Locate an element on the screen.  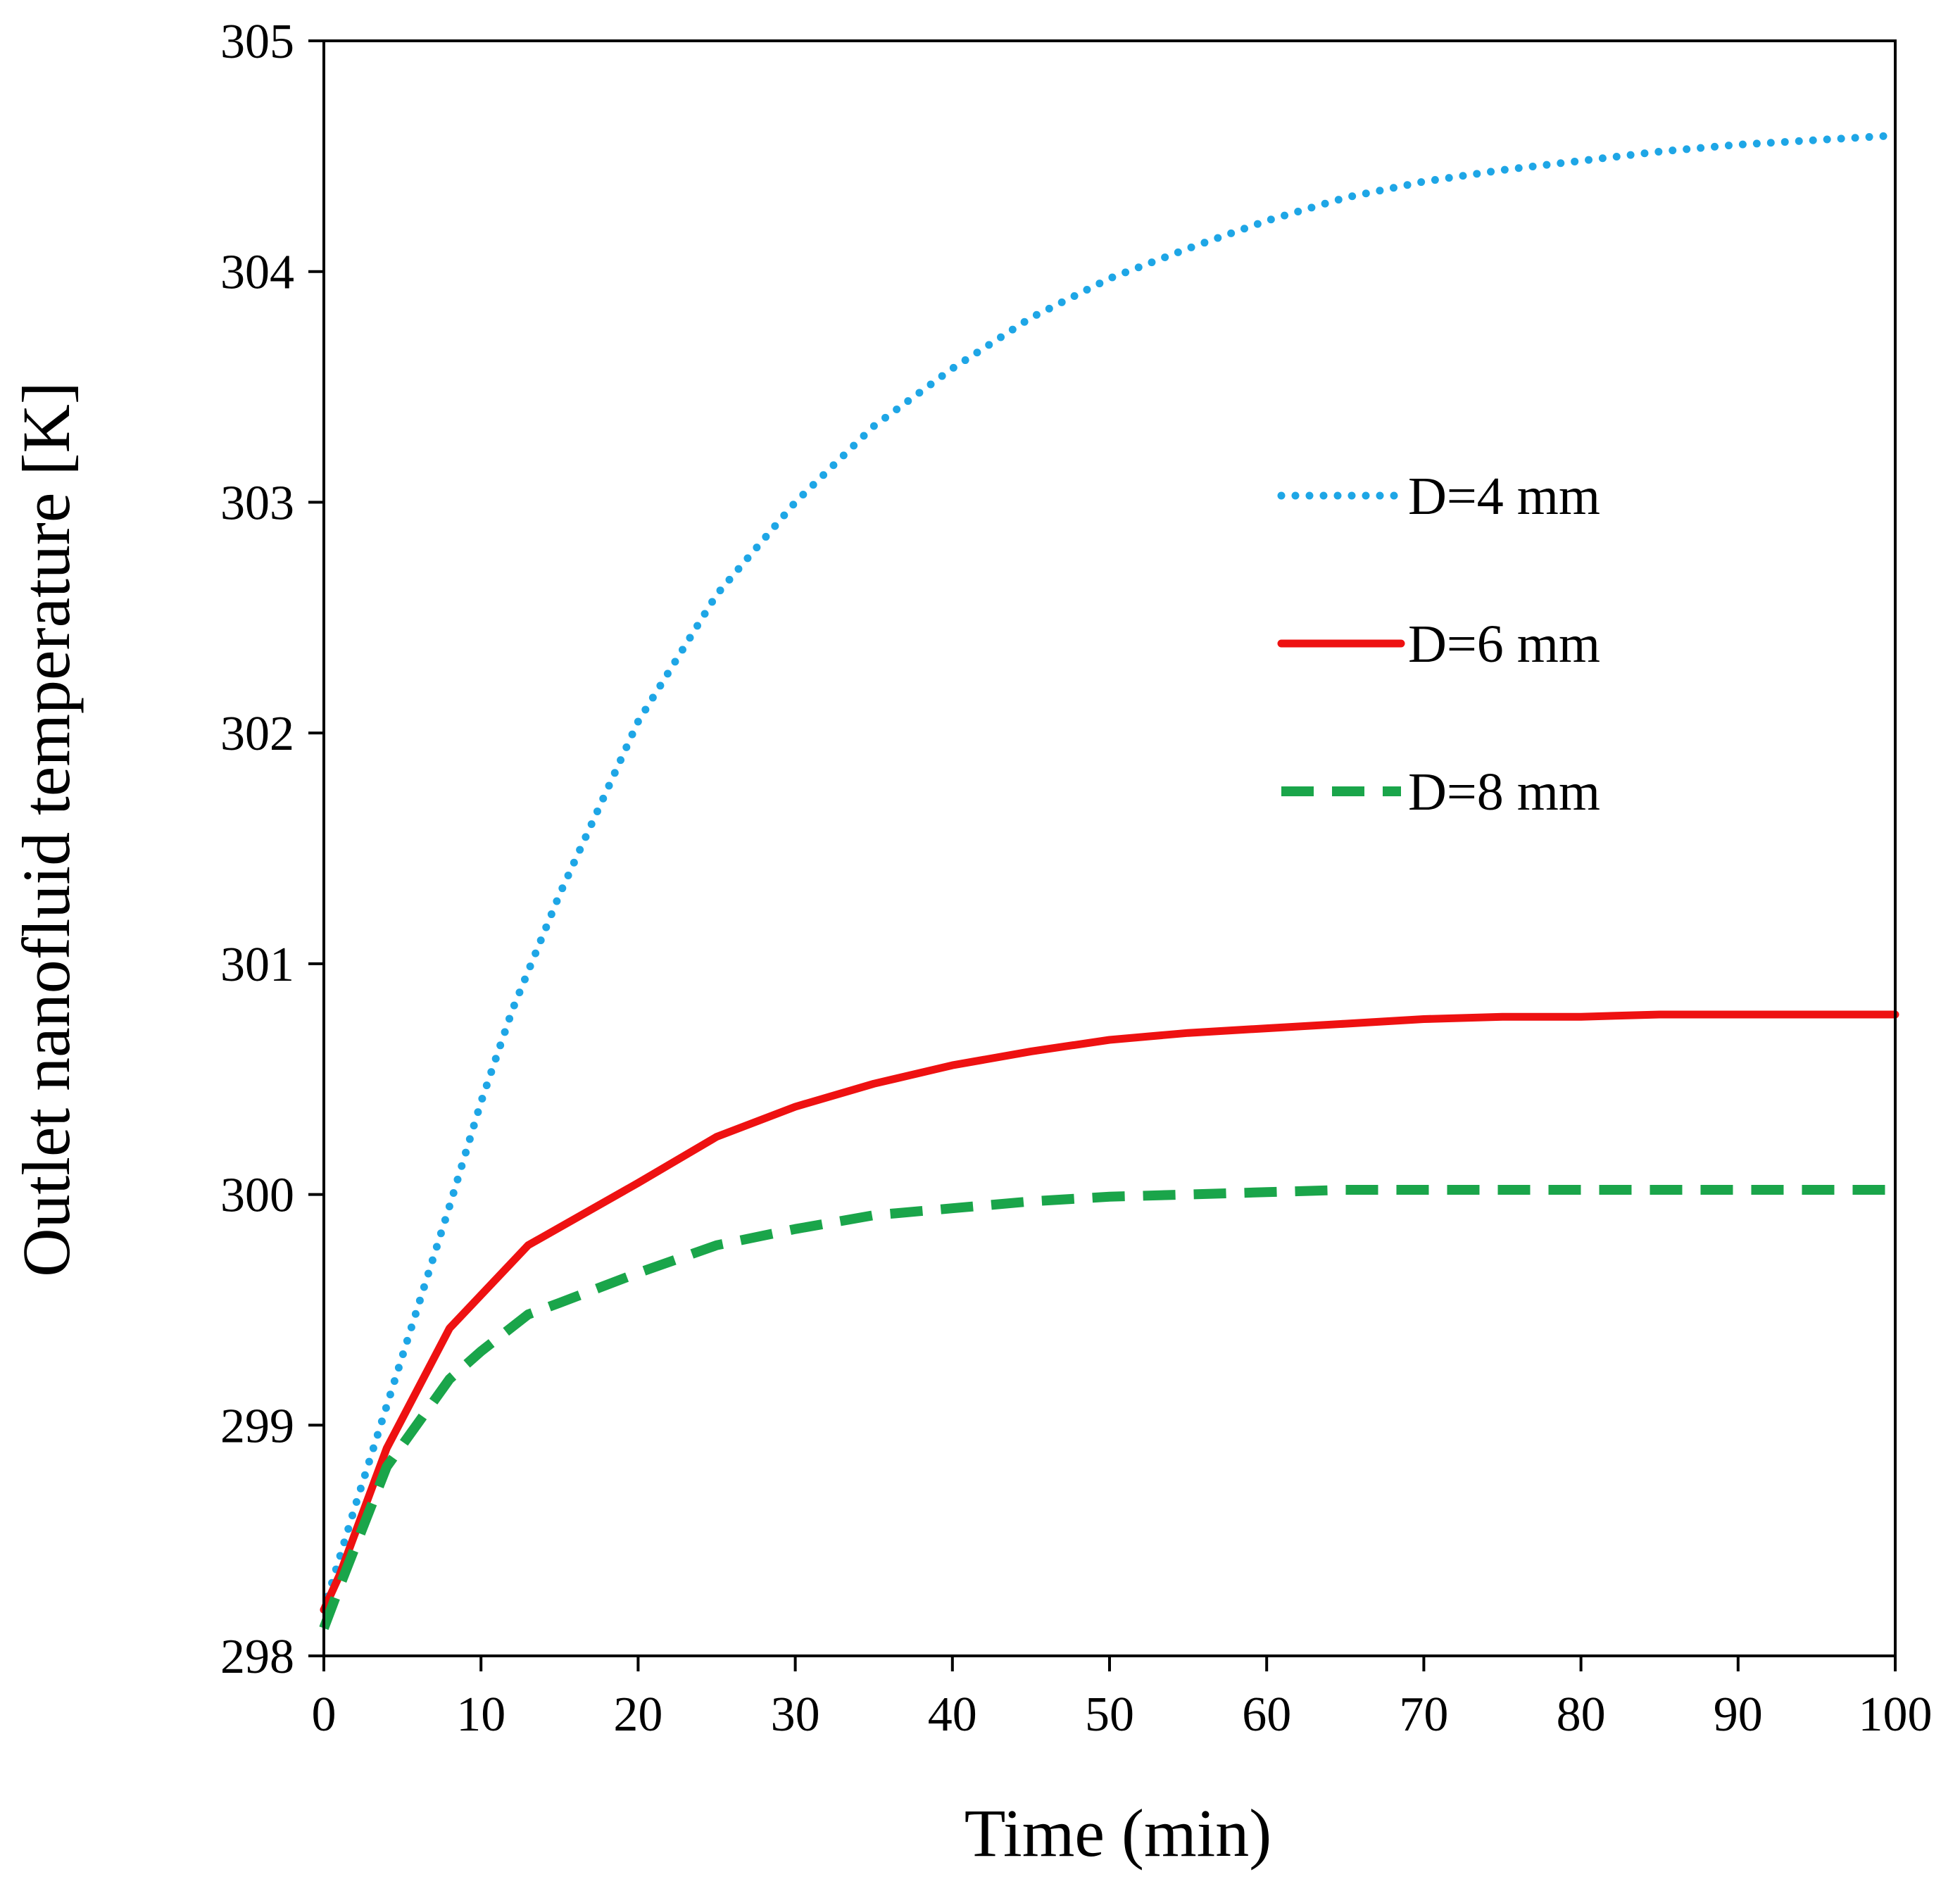
legend-label-d-4-mm: D=4 mm is located at coordinates (1504, 496).